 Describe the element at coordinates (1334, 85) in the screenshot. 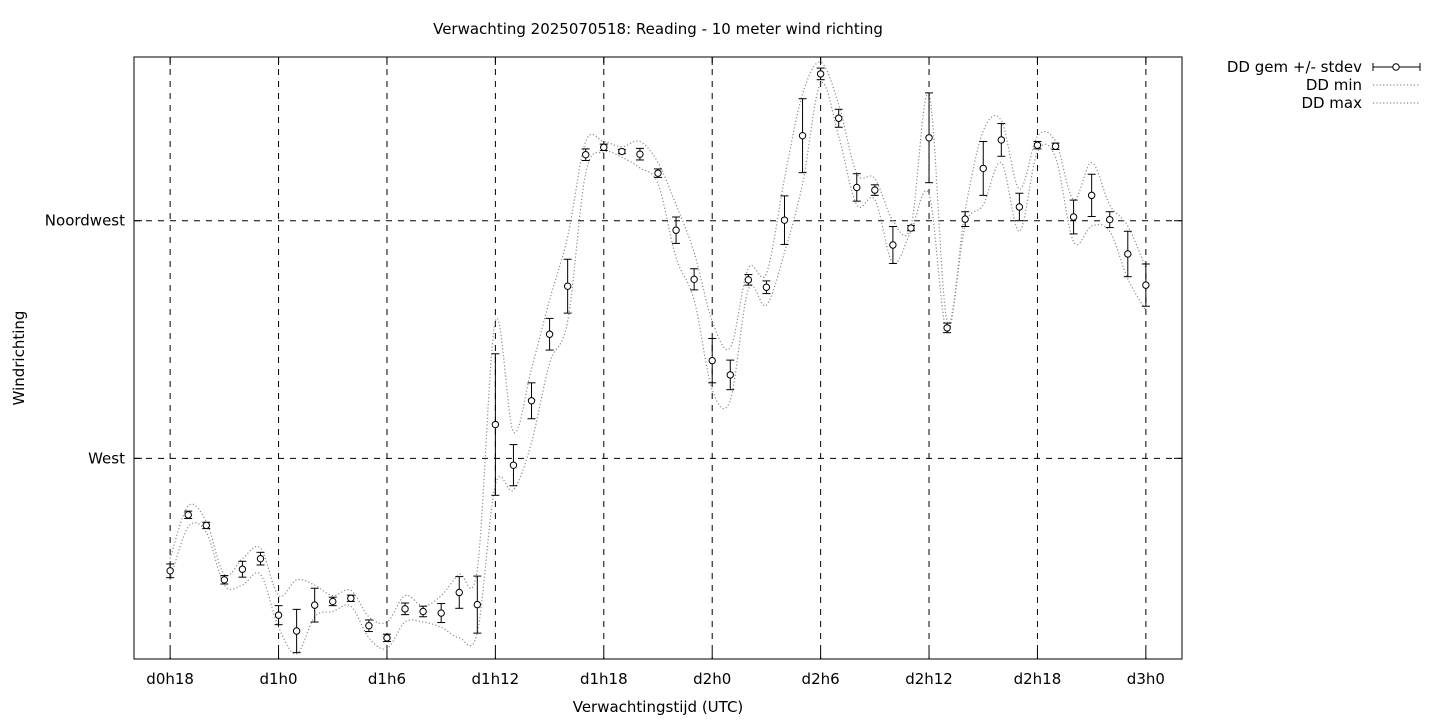

I see `legend-label: DD min` at that location.